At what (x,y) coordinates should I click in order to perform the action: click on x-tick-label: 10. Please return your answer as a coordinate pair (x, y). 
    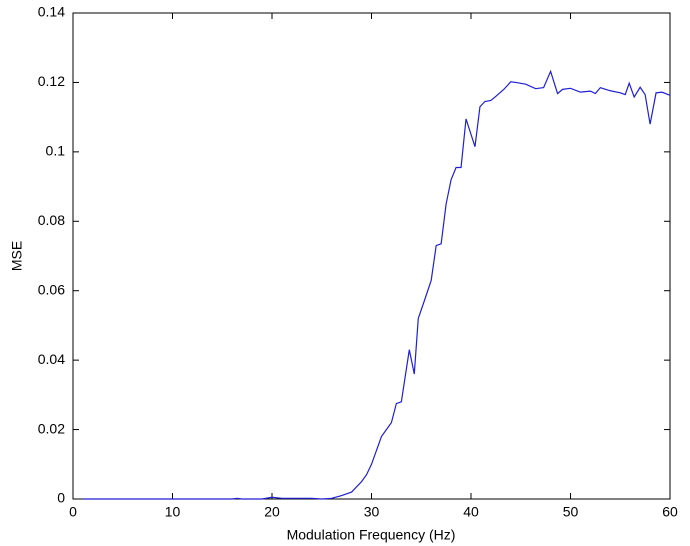
    Looking at the image, I should click on (173, 512).